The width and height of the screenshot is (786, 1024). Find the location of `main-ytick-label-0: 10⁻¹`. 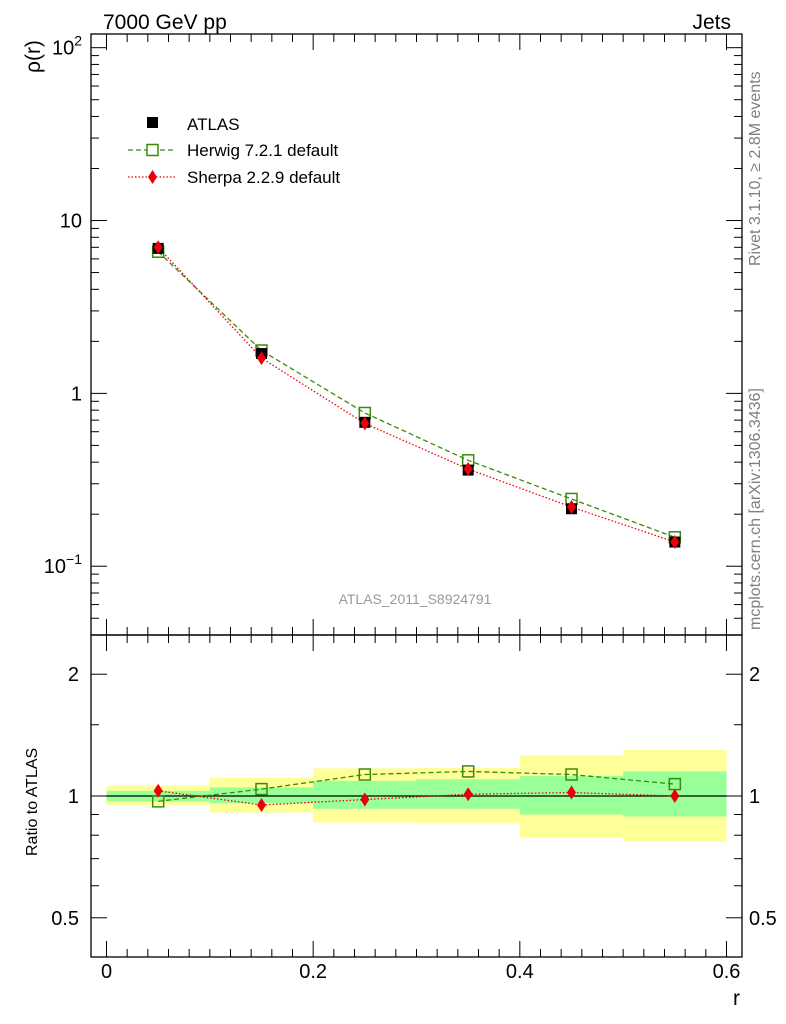

main-ytick-label-0: 10⁻¹ is located at coordinates (63, 564).